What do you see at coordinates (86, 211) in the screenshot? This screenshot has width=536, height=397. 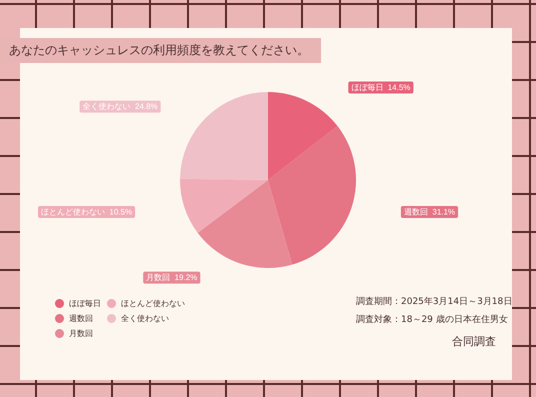 I see `category-label: ほとんど使わない 10.5%` at bounding box center [86, 211].